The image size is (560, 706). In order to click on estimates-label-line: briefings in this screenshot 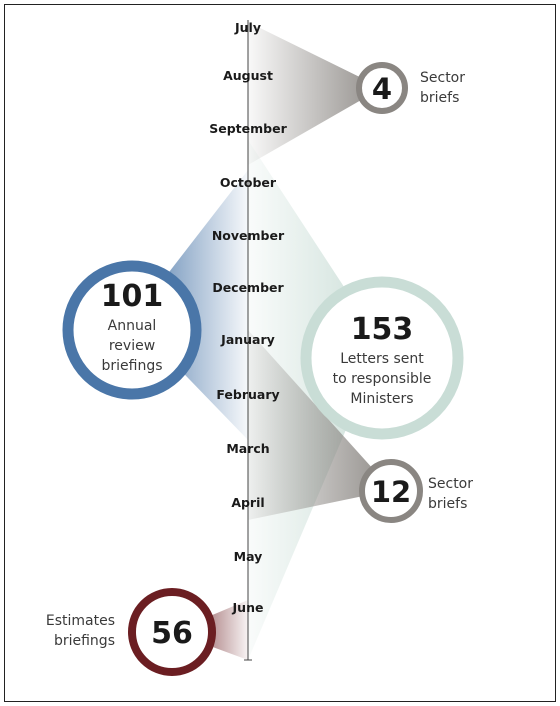, I will do `click(84, 641)`.